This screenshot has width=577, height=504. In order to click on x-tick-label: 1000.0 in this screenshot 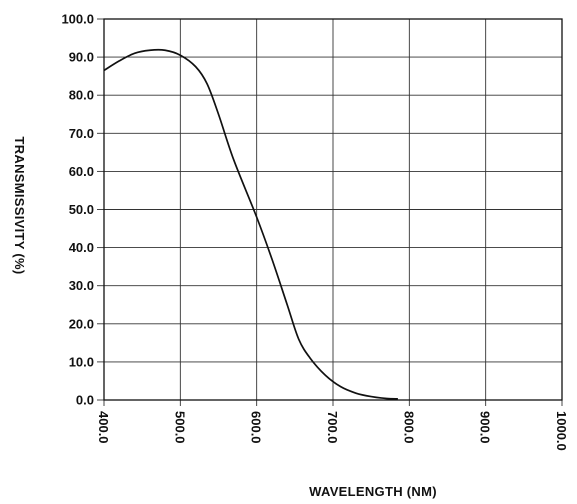, I will do `click(561, 431)`.